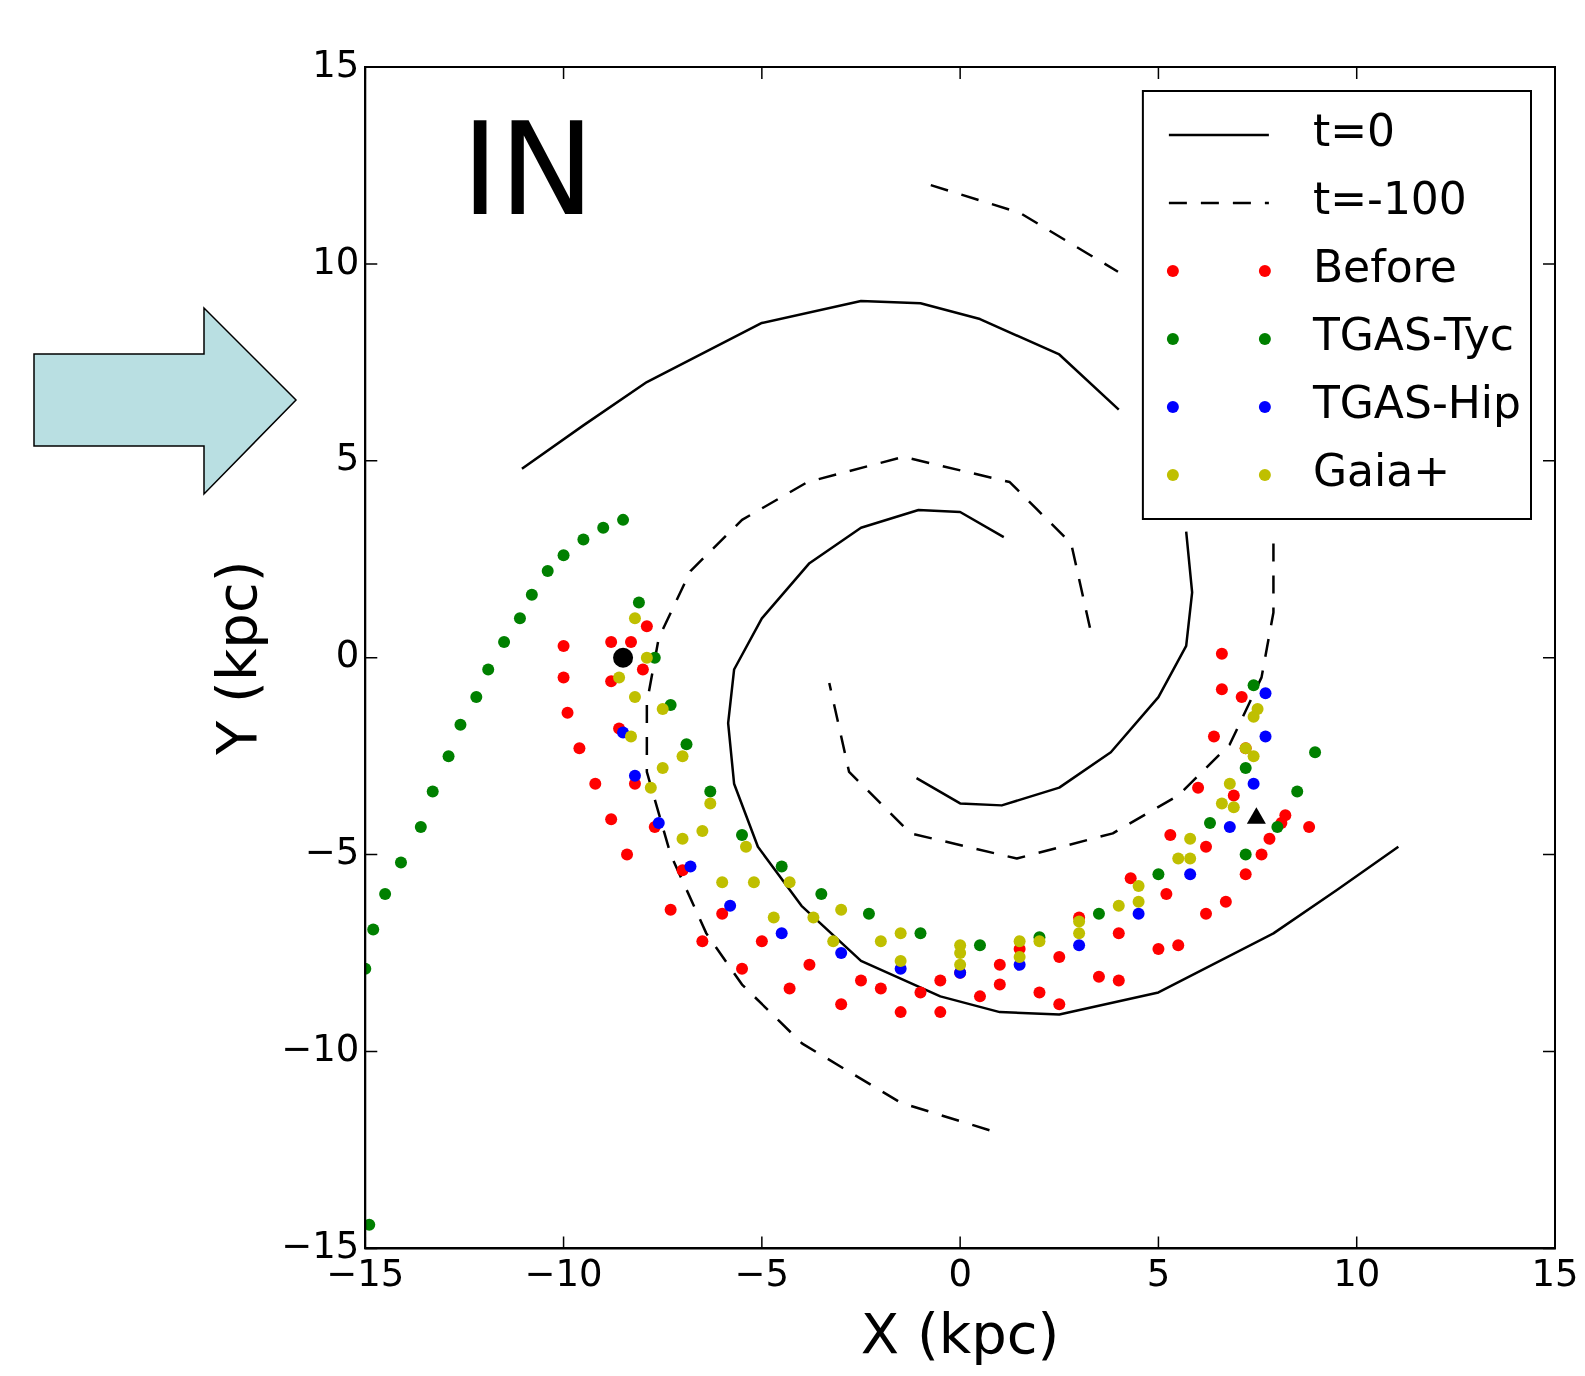  What do you see at coordinates (1381, 471) in the screenshot?
I see `legend-label: Gaia+` at bounding box center [1381, 471].